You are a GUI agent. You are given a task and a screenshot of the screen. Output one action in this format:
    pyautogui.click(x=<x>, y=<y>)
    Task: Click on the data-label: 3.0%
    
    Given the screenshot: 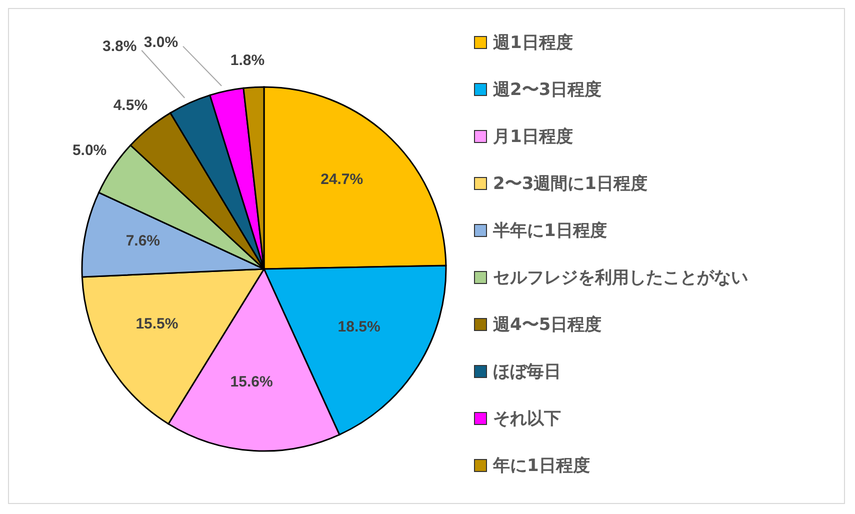 What is the action you would take?
    pyautogui.click(x=161, y=42)
    